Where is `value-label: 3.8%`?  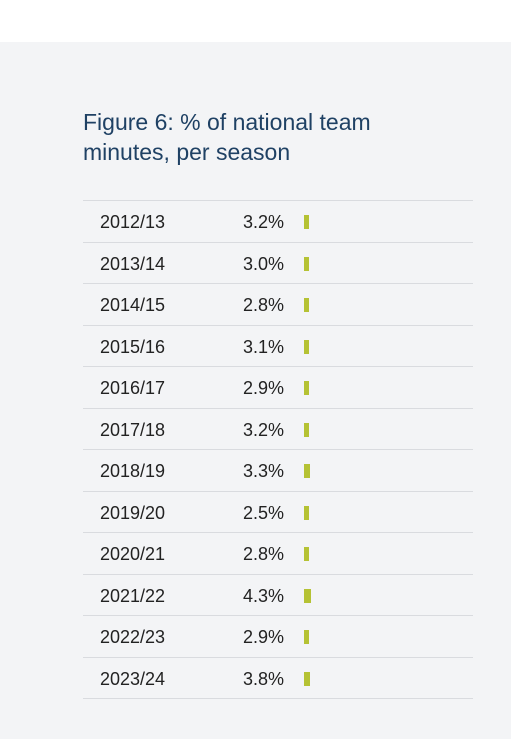
value-label: 3.8% is located at coordinates (264, 678).